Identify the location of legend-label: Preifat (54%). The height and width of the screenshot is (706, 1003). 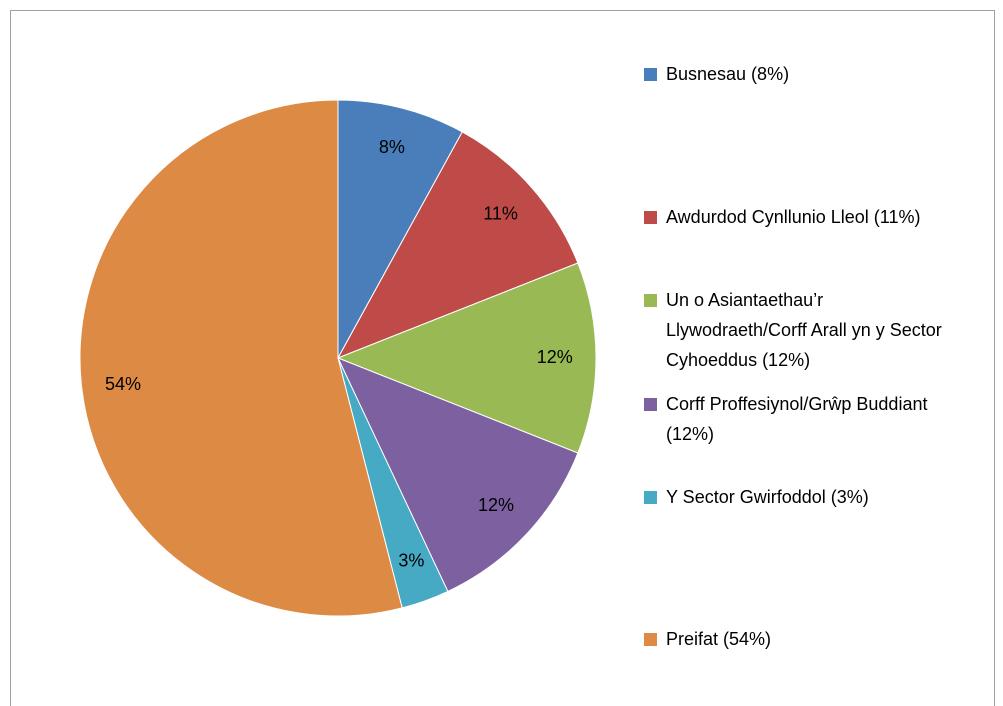
(718, 639).